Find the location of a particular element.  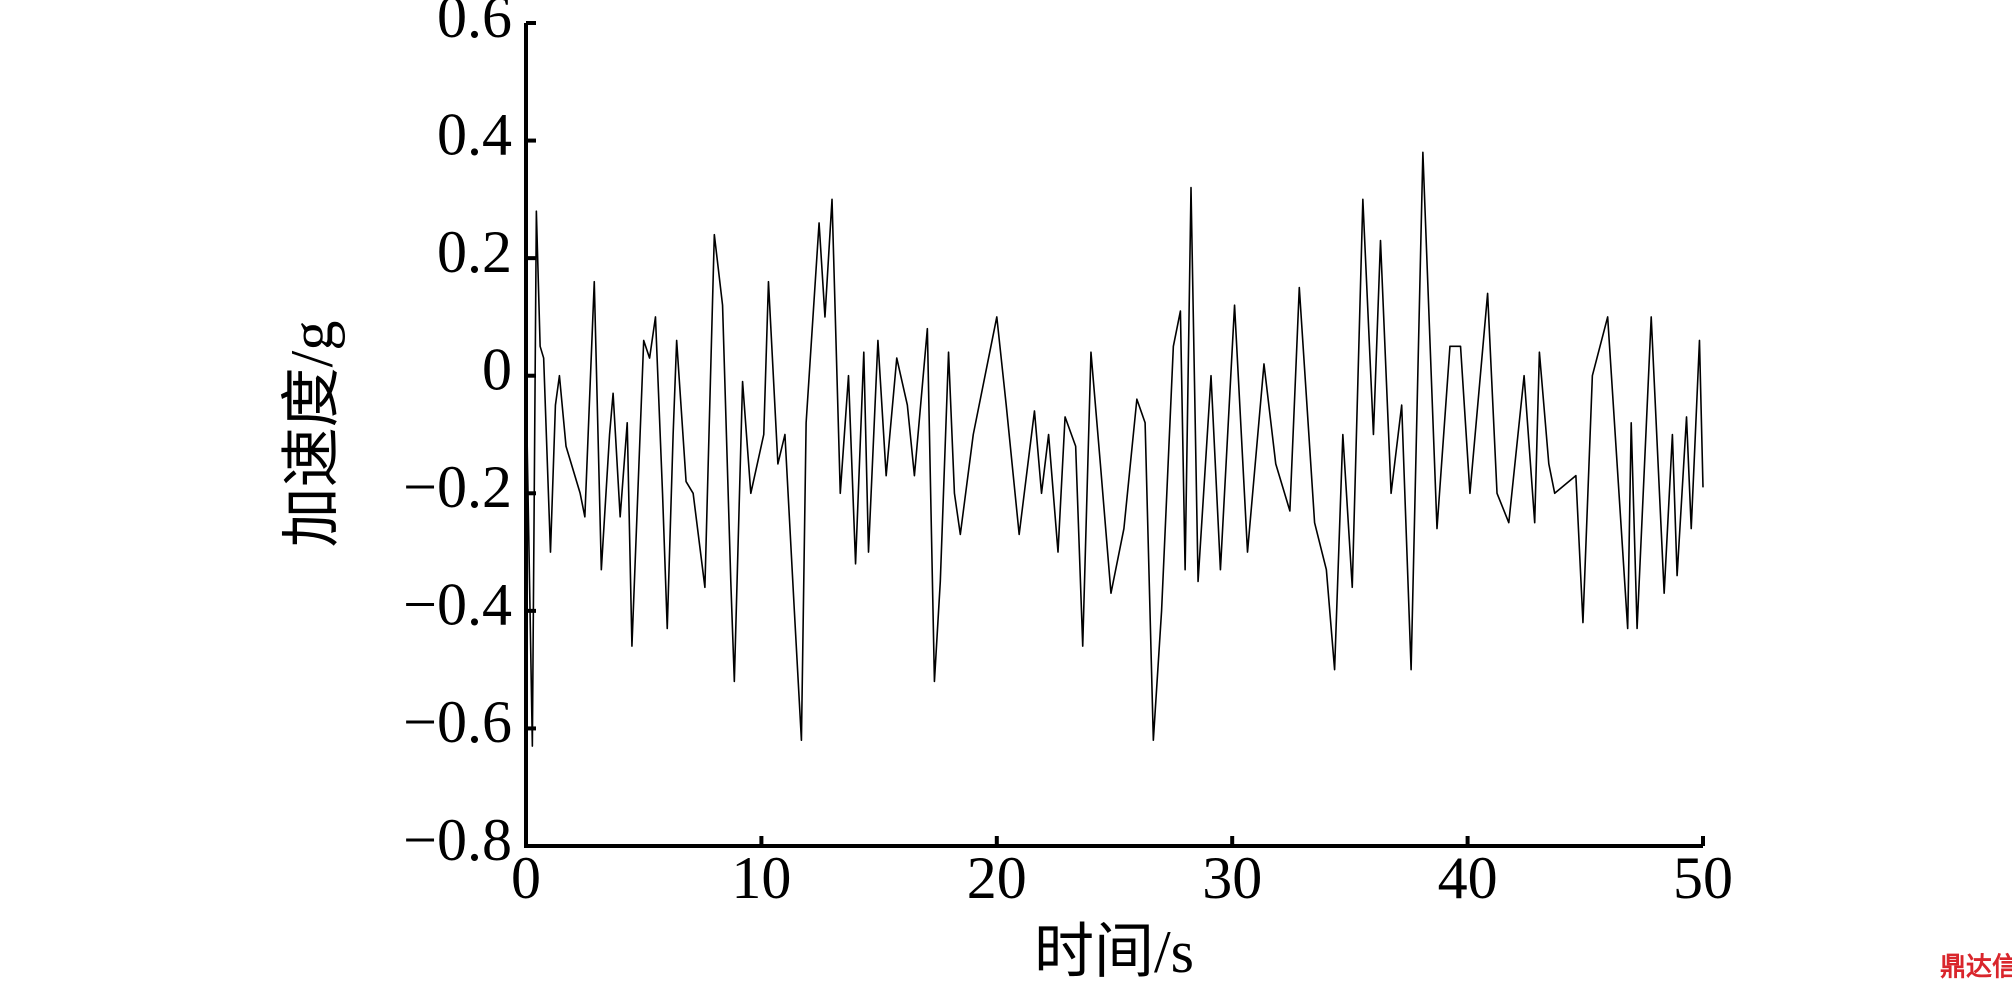

x-tick-label: 10 is located at coordinates (761, 878).